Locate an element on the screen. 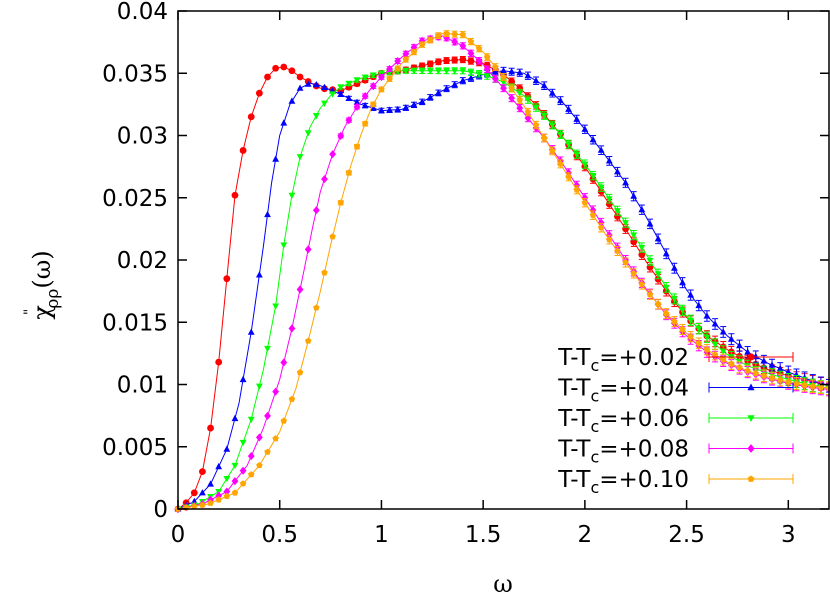 The height and width of the screenshot is (596, 830). legend-label-post: =+0.06 is located at coordinates (644, 419).